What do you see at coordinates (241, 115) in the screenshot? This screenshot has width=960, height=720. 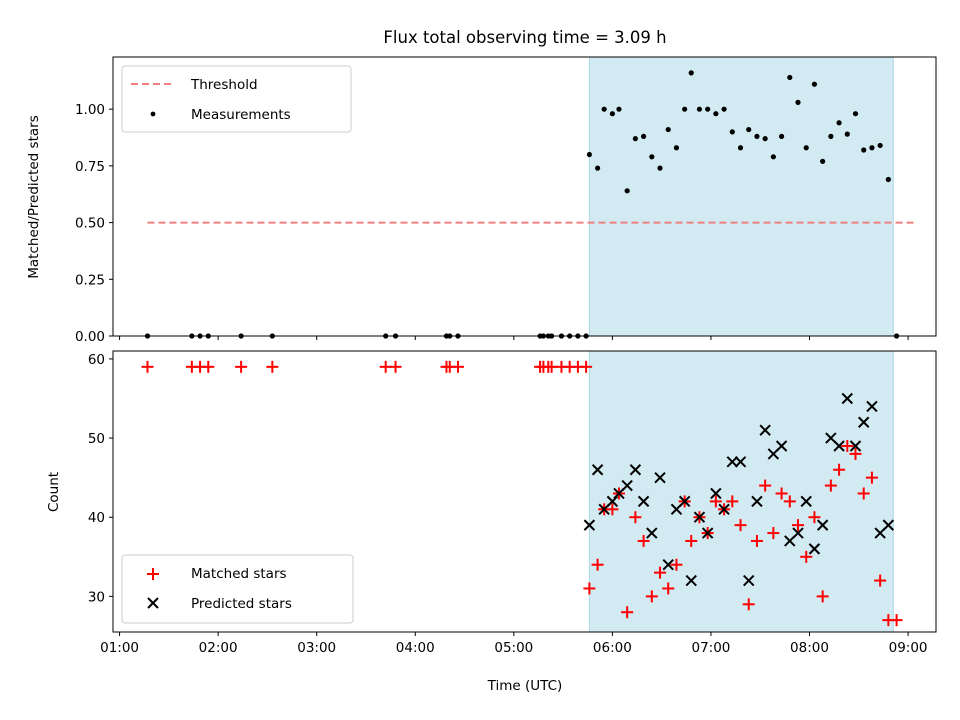 I see `legend-measurements-label: Measurements` at bounding box center [241, 115].